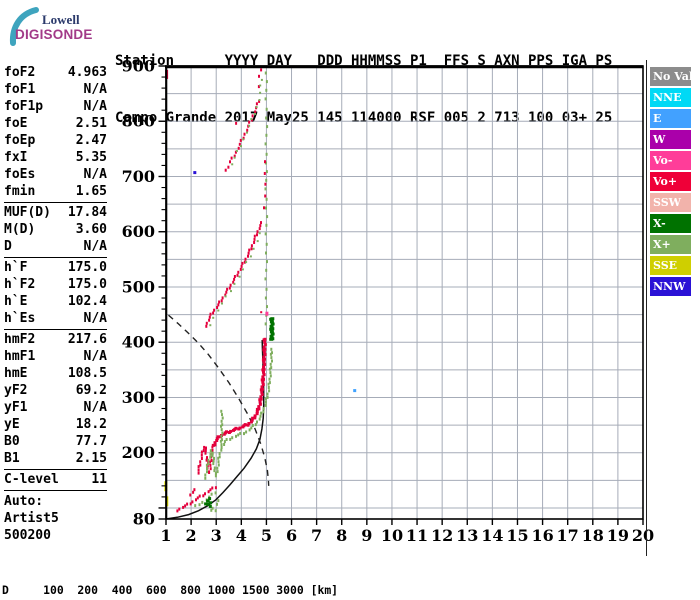  I want to click on legend-item-nnw: NNW, so click(670, 286).